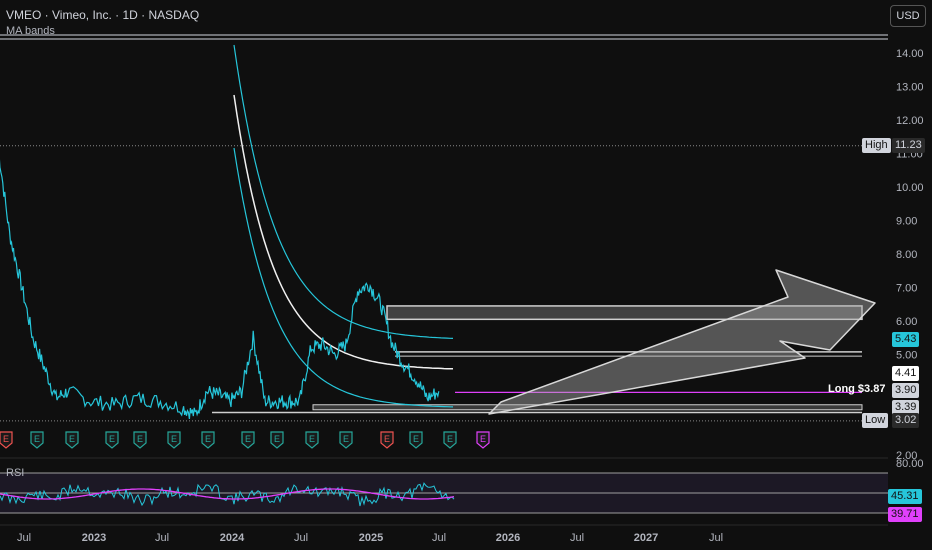 The width and height of the screenshot is (932, 550). Describe the element at coordinates (905, 514) in the screenshot. I see `rsi-value-tag: 39.71` at that location.